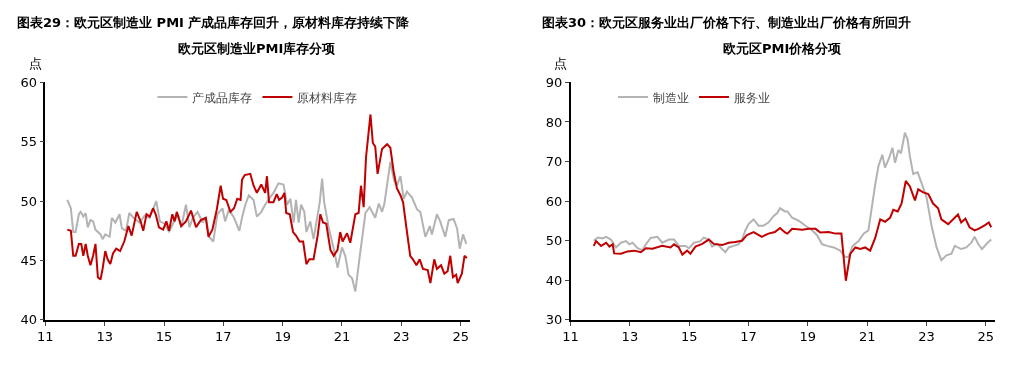  Describe the element at coordinates (554, 162) in the screenshot. I see `y-tick-label: 70` at that location.